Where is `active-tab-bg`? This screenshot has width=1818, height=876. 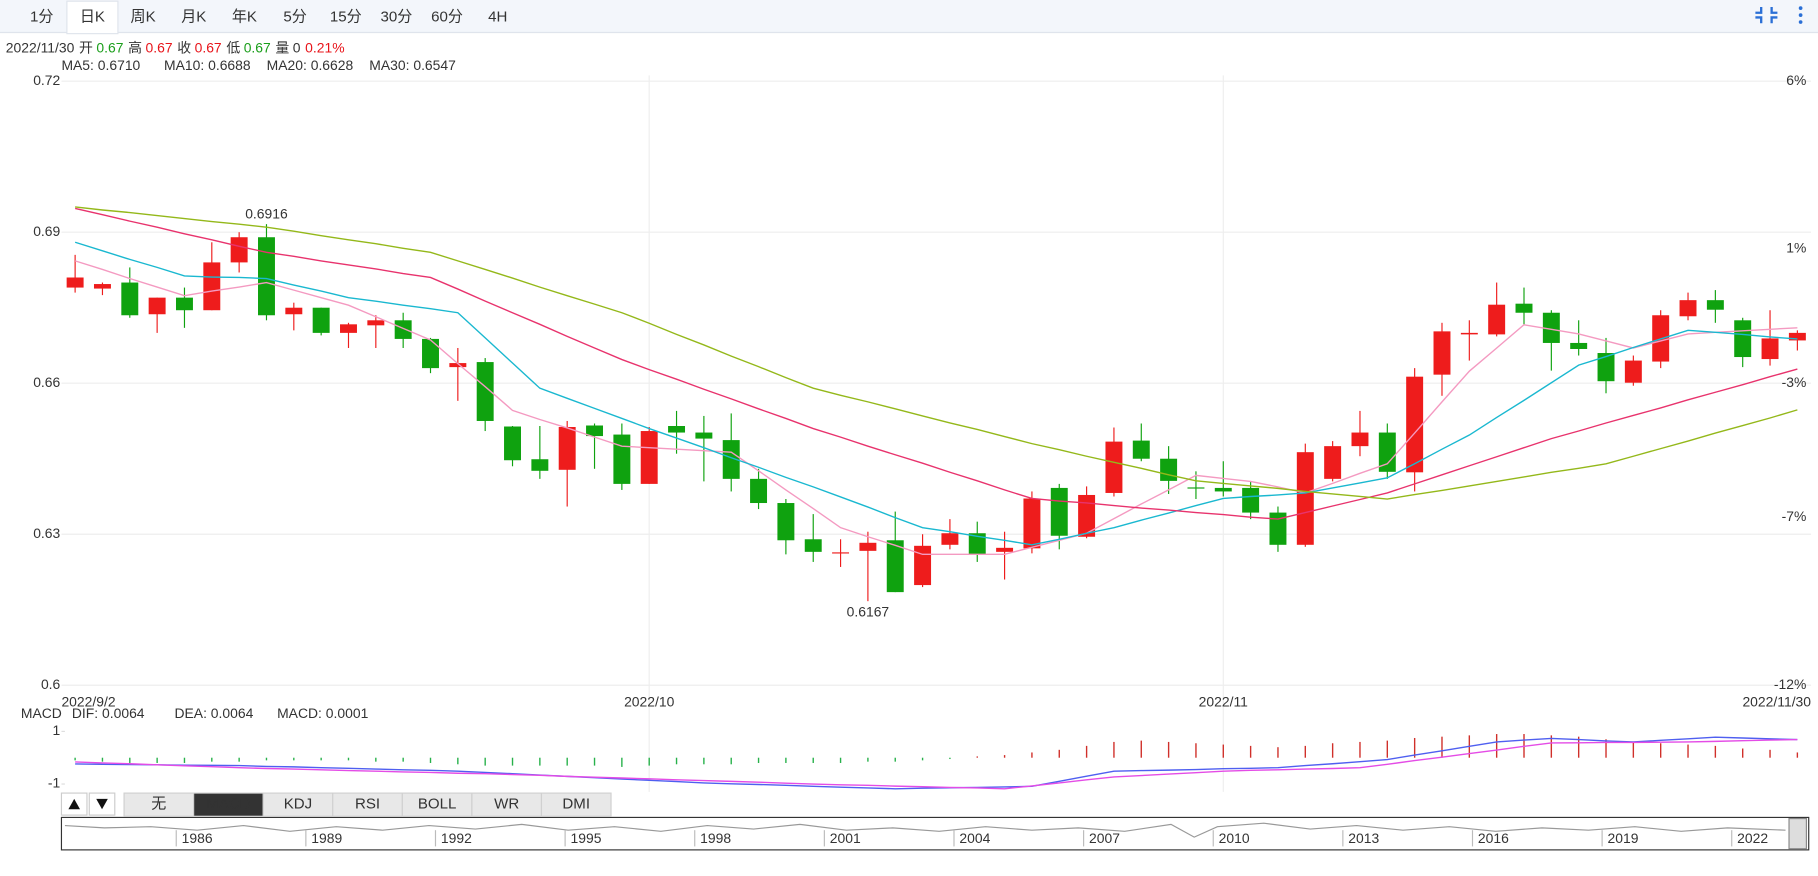
active-tab-bg is located at coordinates (92, 17).